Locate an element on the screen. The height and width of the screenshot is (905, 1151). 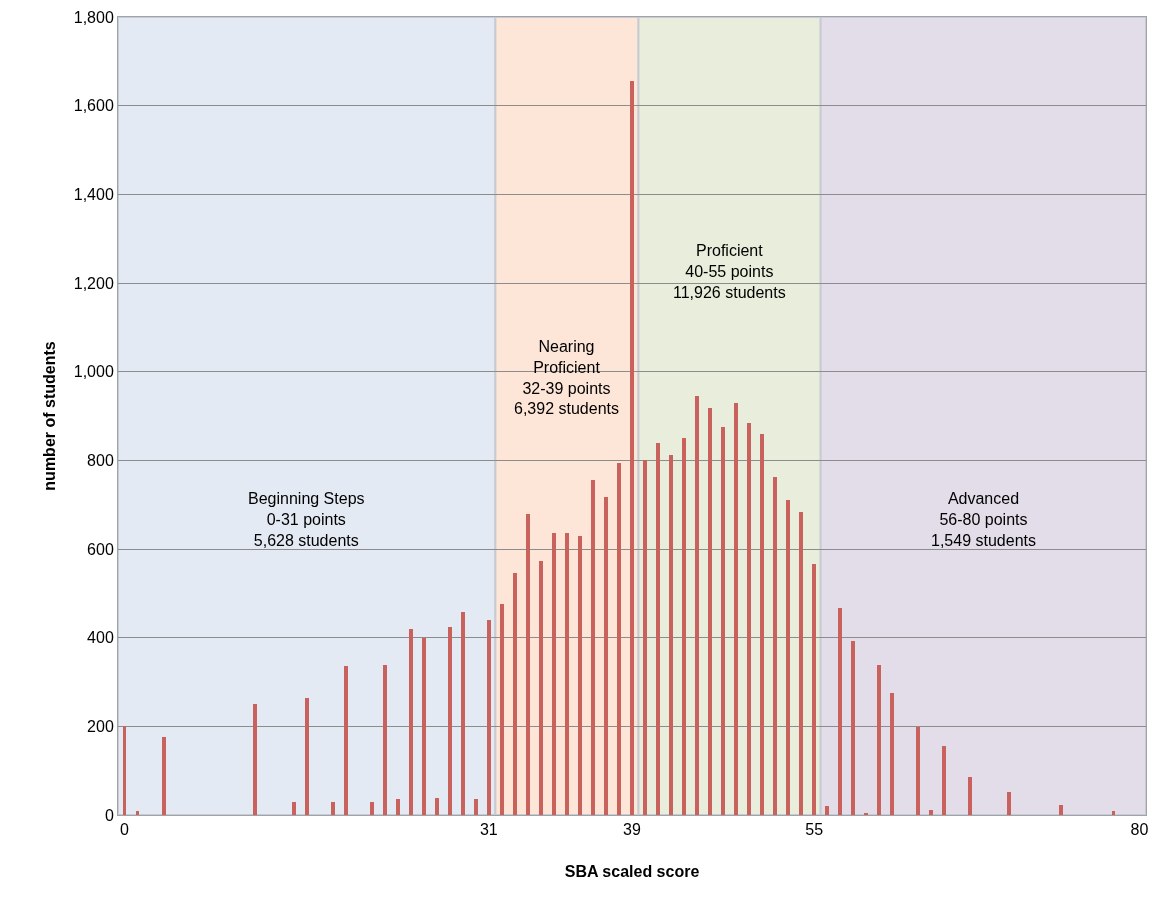
y-tick-label: 1,600 is located at coordinates (93, 106).